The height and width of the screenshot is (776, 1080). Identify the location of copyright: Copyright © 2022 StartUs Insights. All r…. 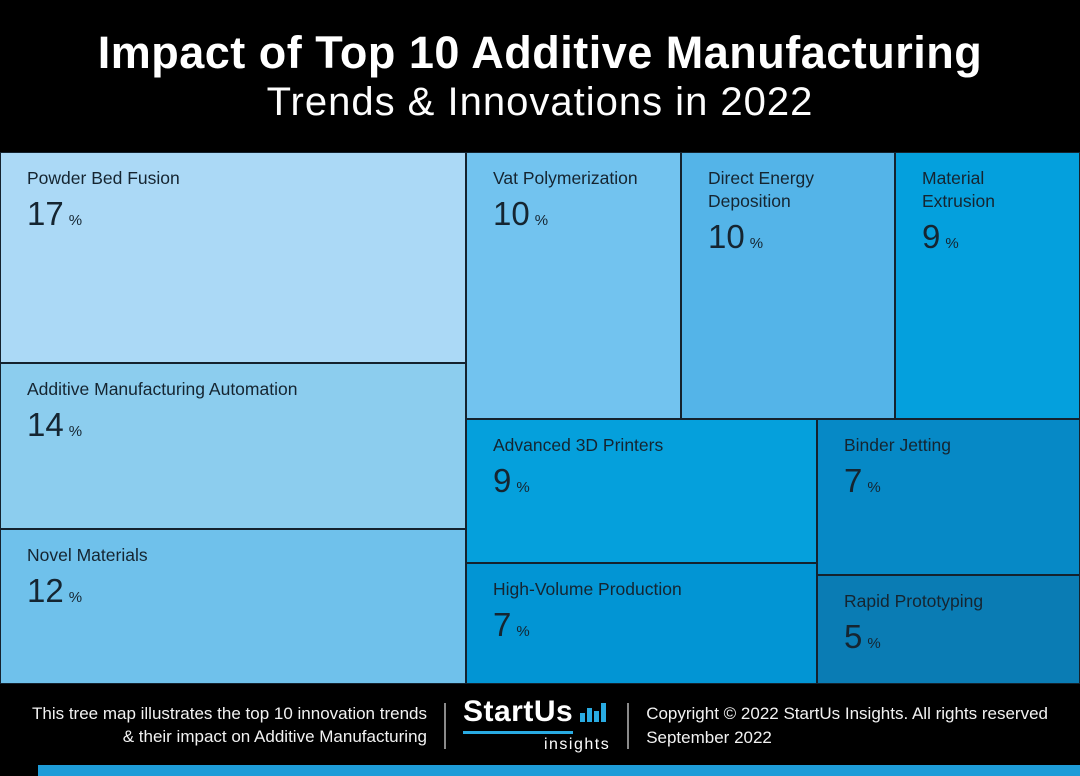
(847, 726).